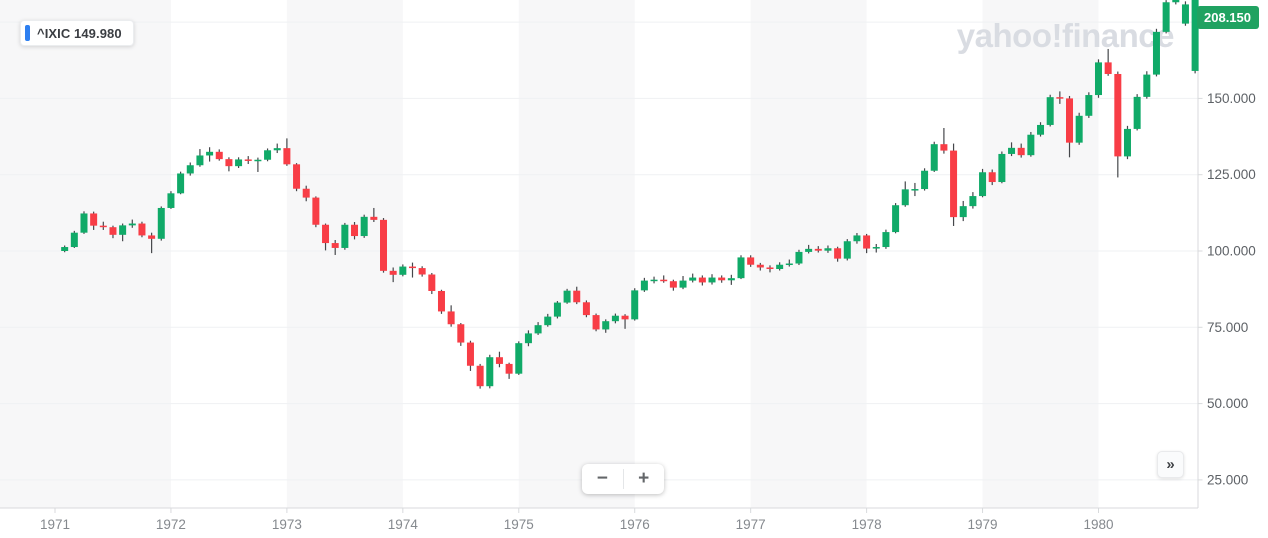  What do you see at coordinates (643, 479) in the screenshot?
I see `zoom-in-button: +` at bounding box center [643, 479].